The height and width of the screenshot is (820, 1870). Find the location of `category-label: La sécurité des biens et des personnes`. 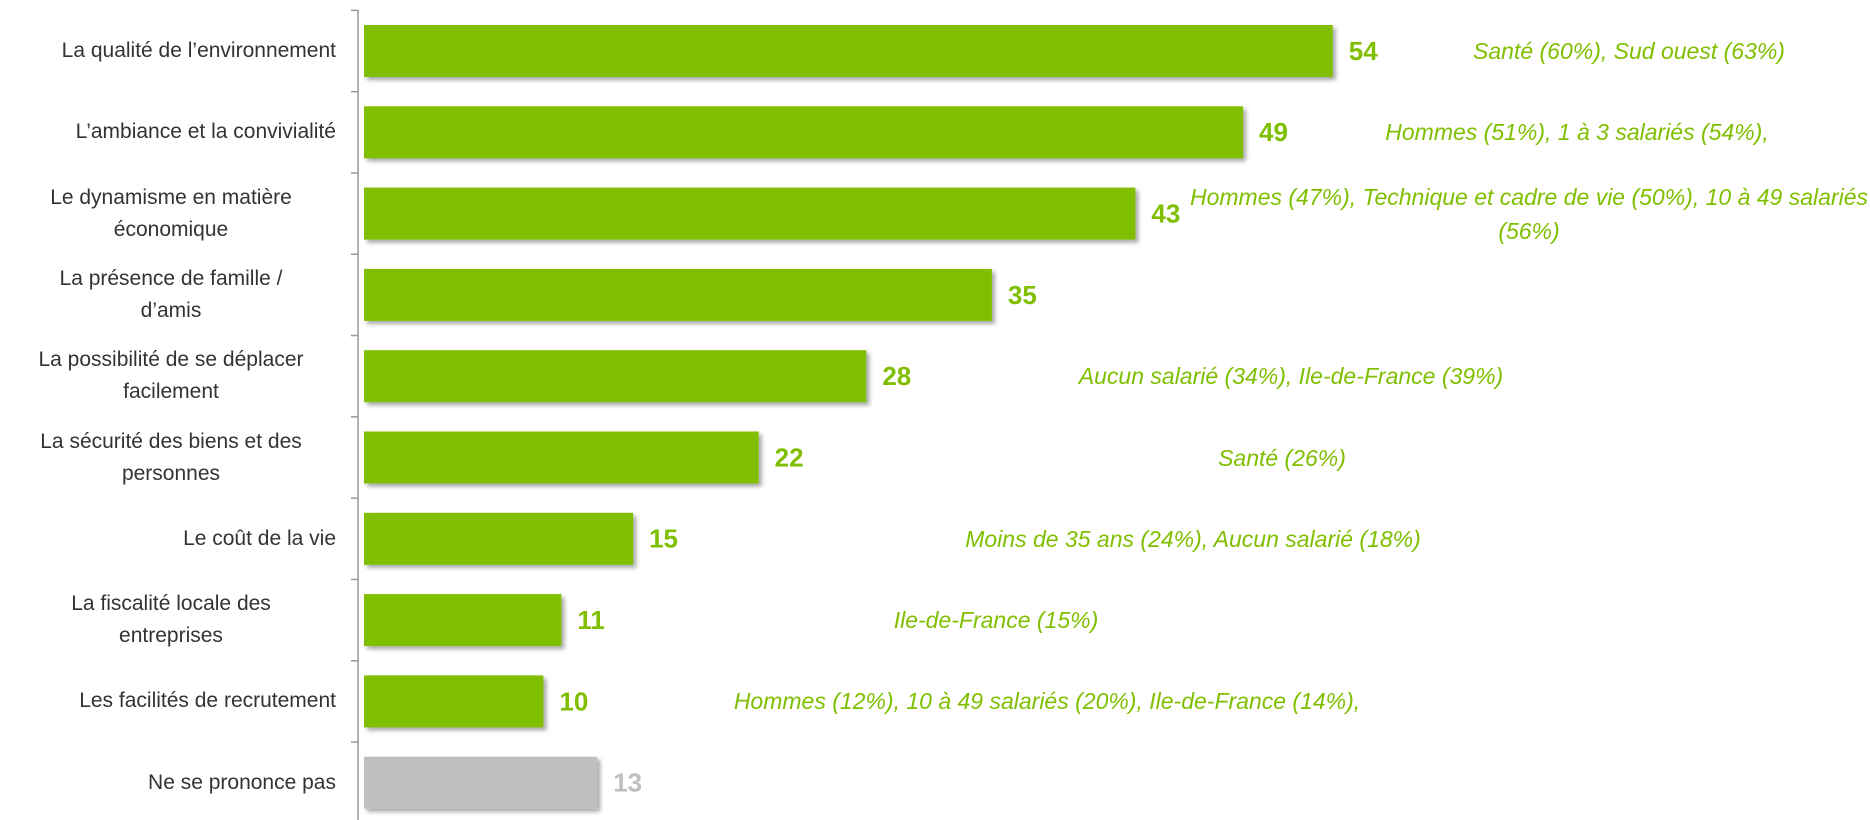

category-label: La sécurité des biens et des personnes is located at coordinates (171, 457).